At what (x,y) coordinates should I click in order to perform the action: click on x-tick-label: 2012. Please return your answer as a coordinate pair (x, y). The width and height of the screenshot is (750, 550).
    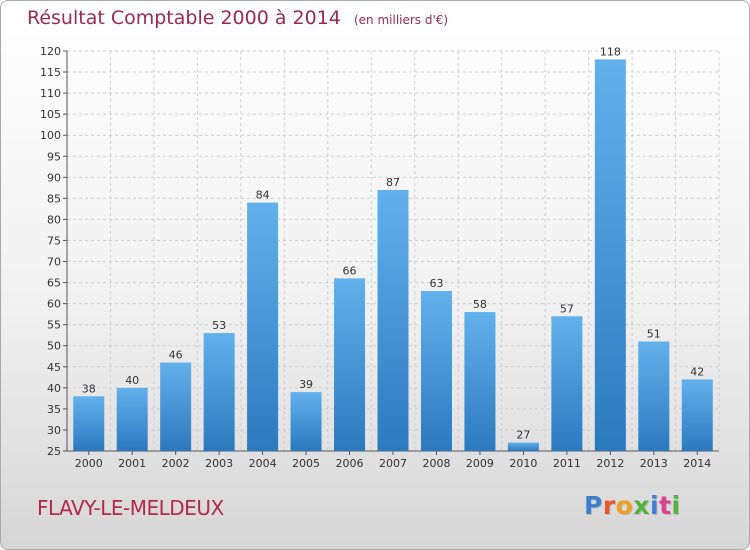
    Looking at the image, I should click on (610, 463).